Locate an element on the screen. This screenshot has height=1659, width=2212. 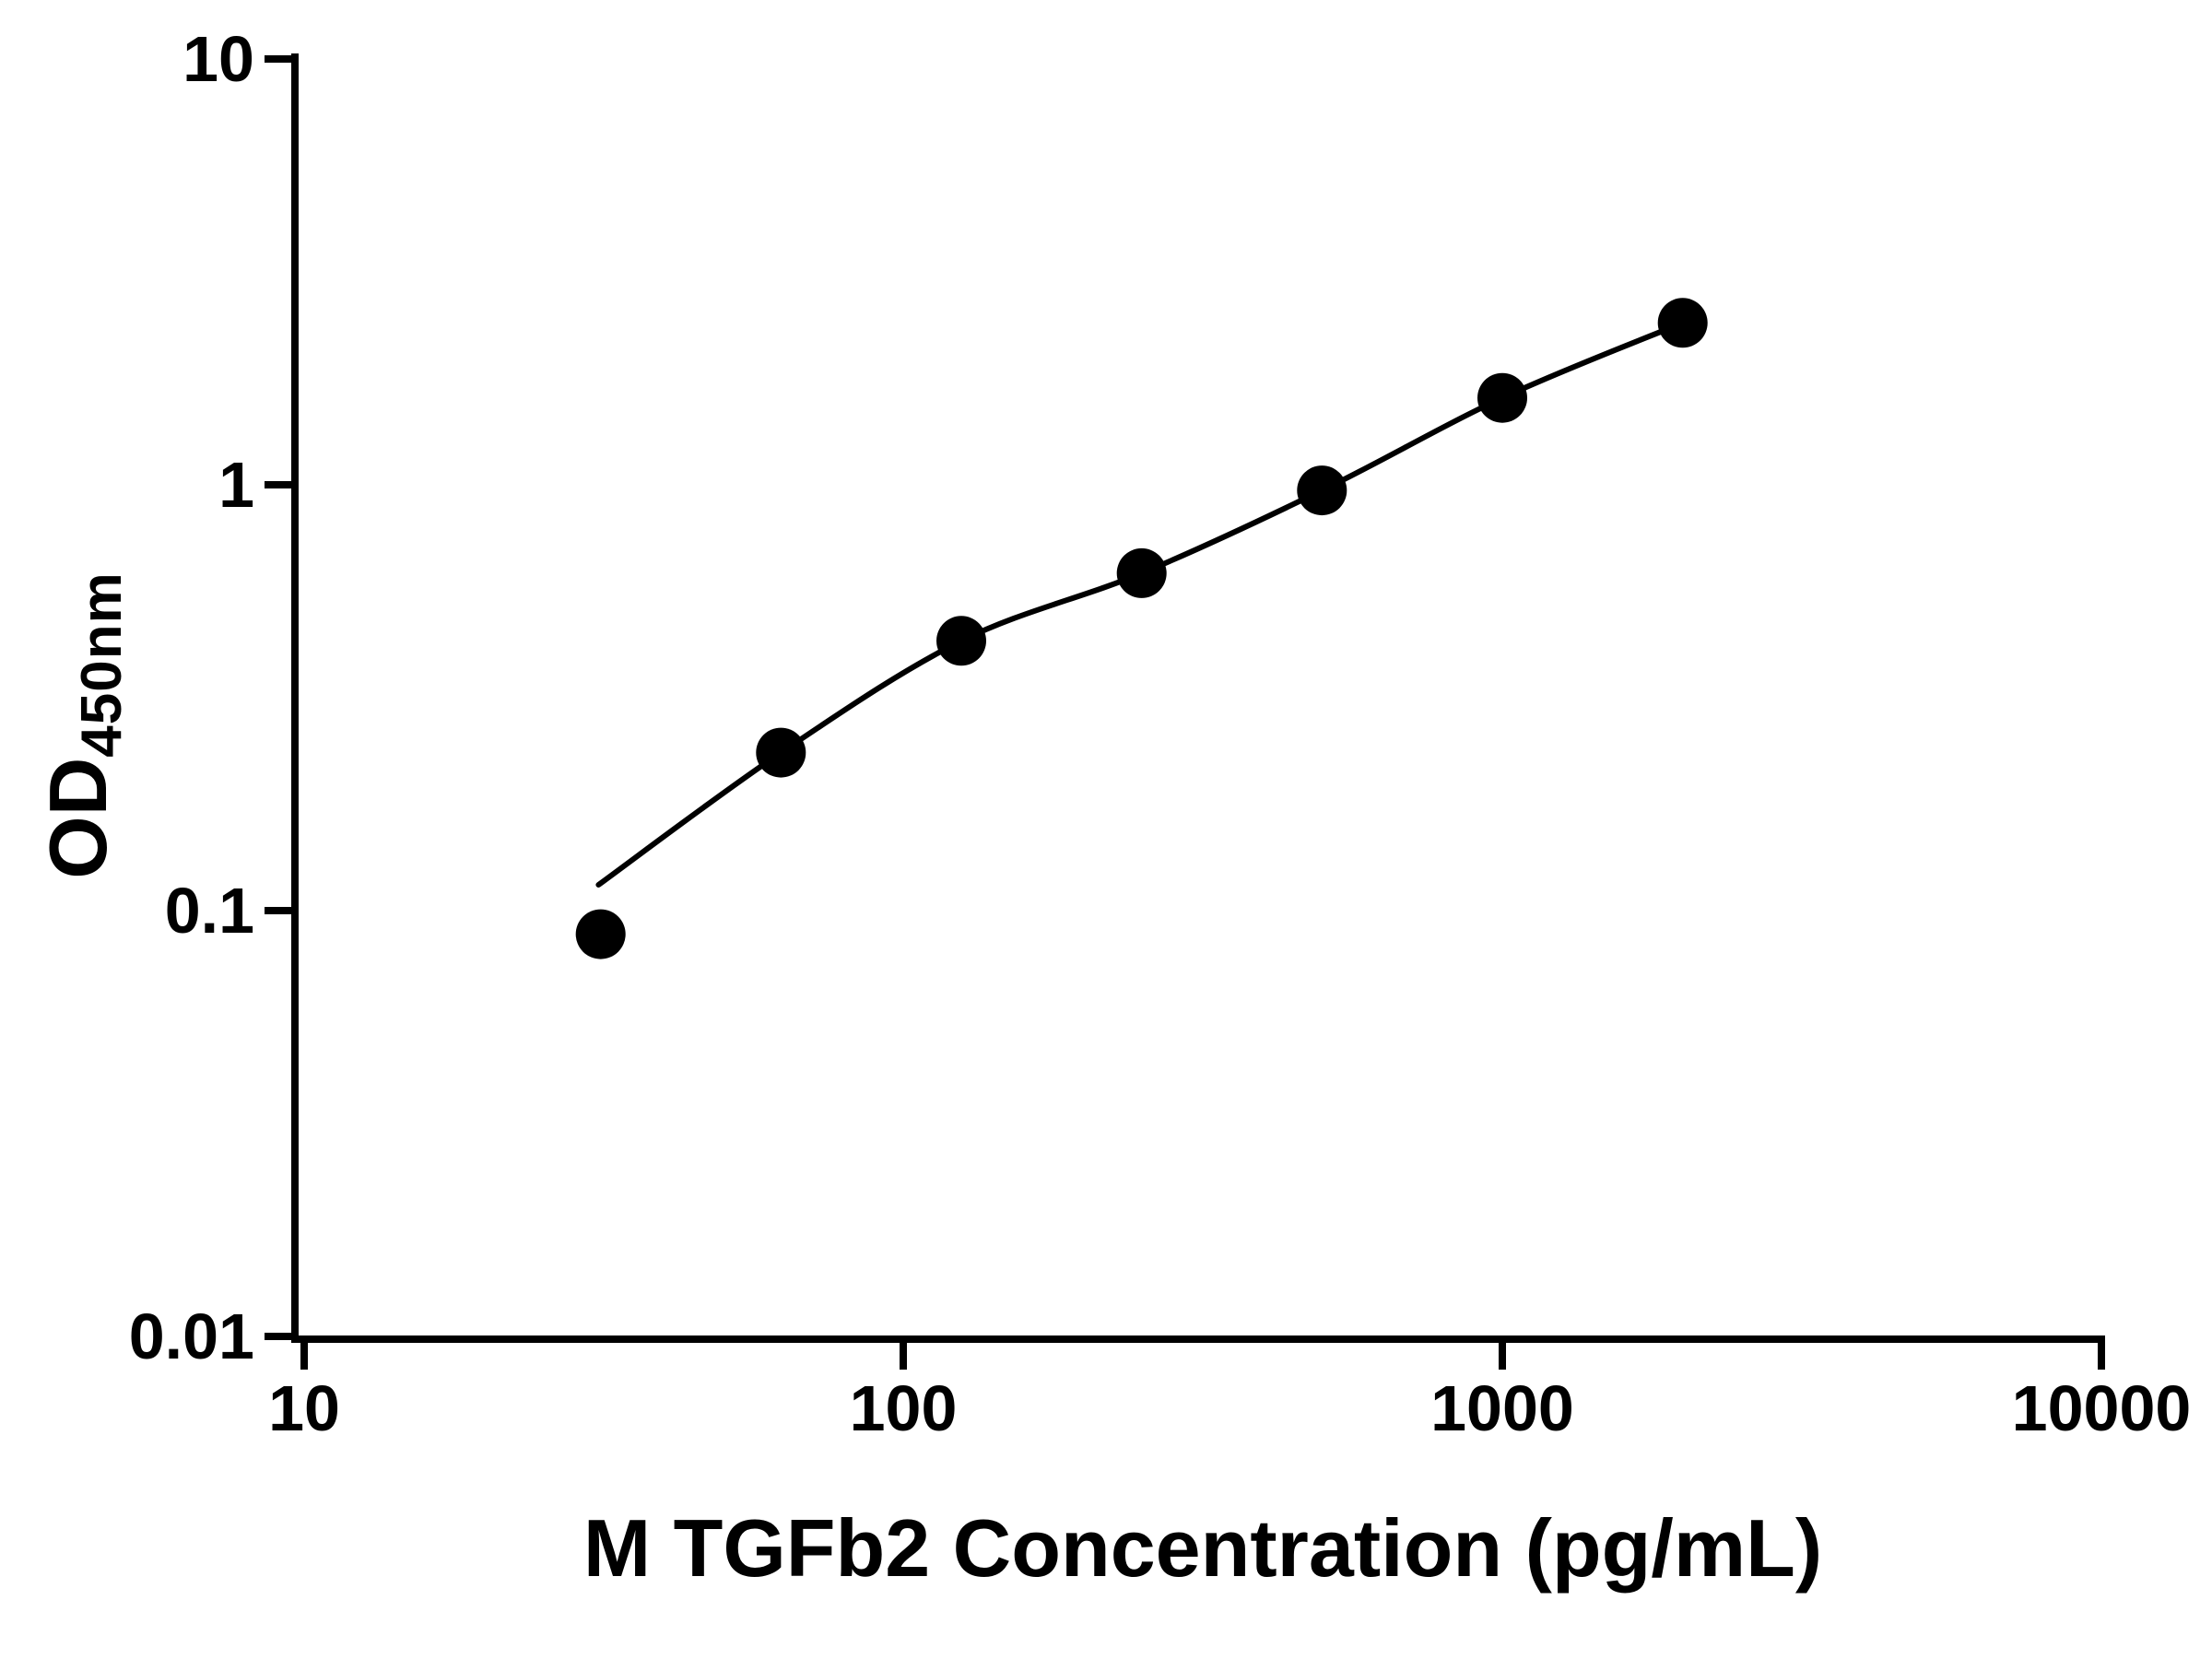
y-axis-title-main: OD is located at coordinates (78, 818).